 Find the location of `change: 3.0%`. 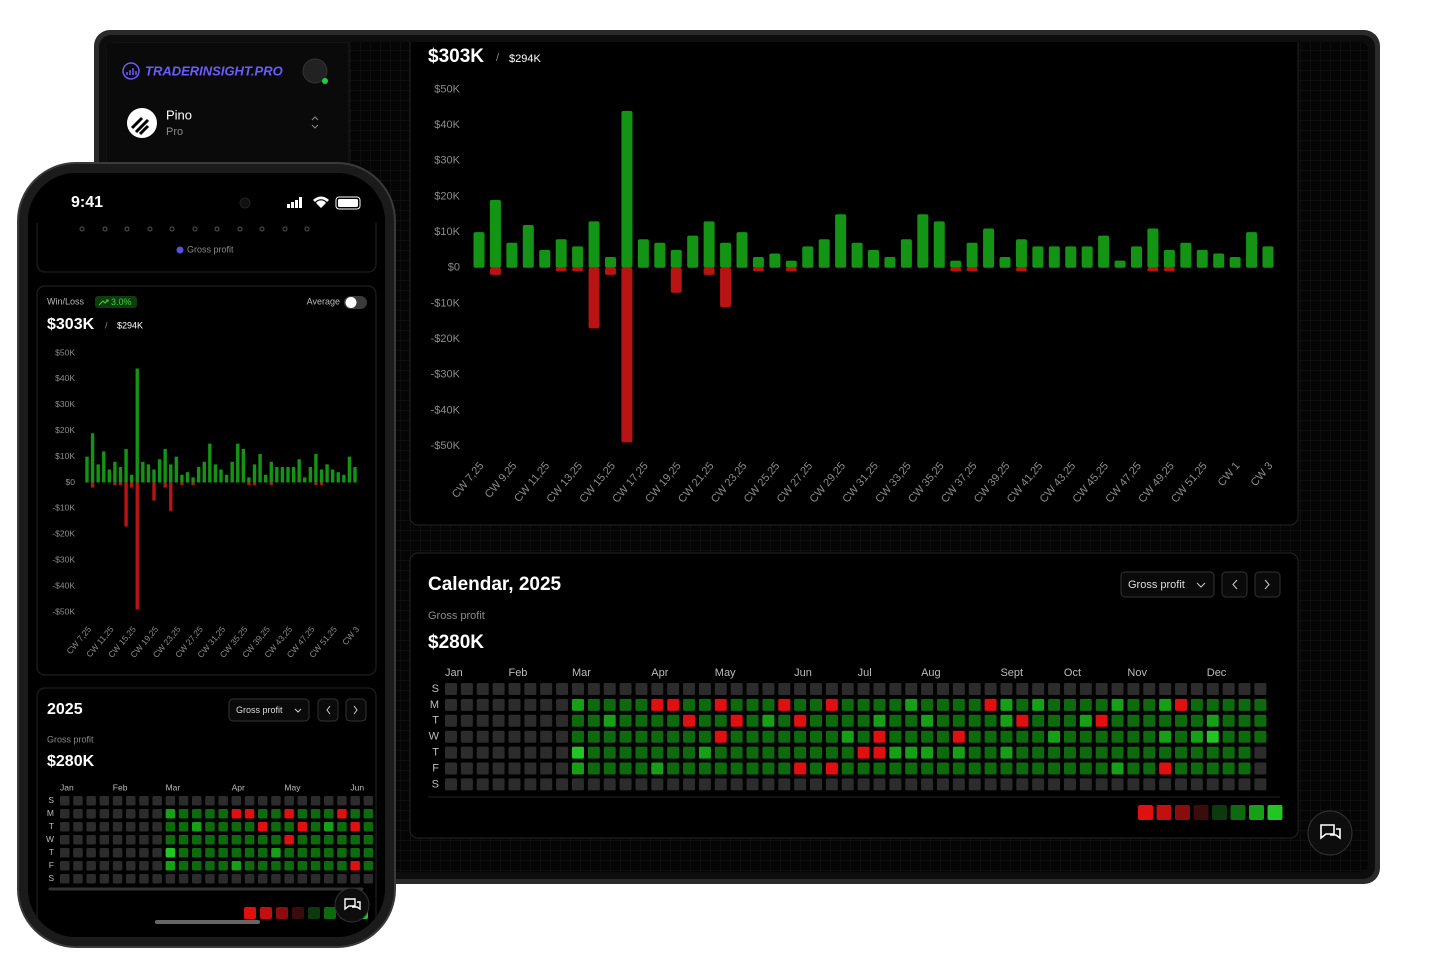

change: 3.0% is located at coordinates (121, 302).